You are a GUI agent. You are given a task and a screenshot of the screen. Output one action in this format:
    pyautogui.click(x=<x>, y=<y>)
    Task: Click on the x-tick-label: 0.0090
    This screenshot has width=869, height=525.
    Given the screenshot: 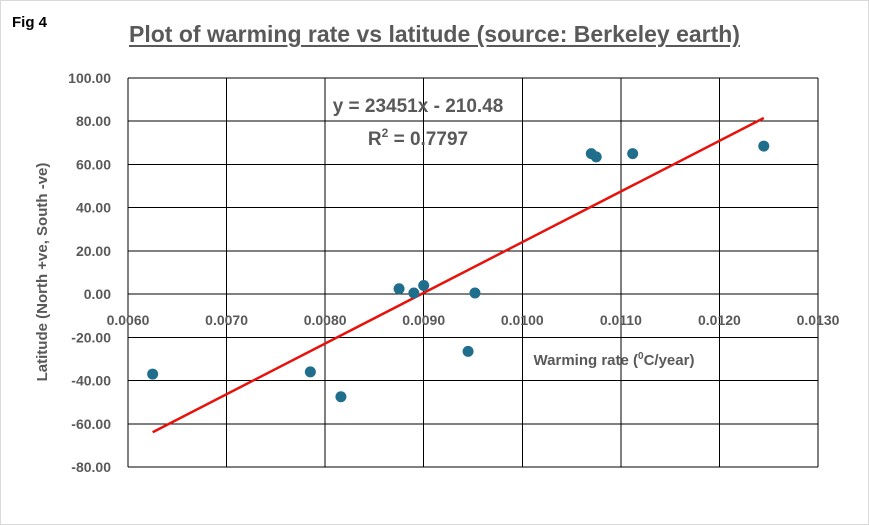 What is the action you would take?
    pyautogui.click(x=423, y=320)
    